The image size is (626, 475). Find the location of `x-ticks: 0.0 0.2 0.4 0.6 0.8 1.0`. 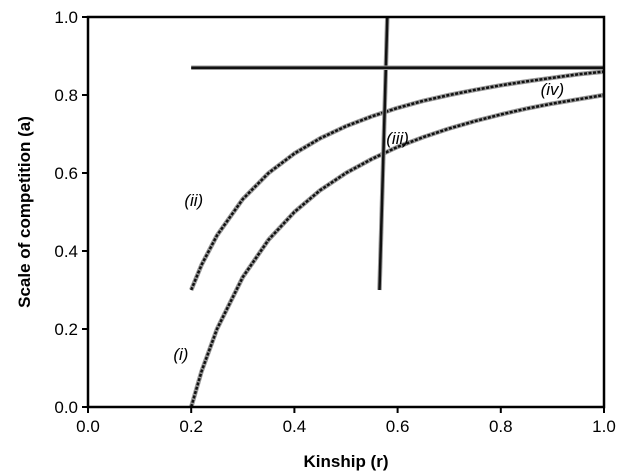

x-ticks: 0.0 0.2 0.4 0.6 0.8 1.0 is located at coordinates (346, 421).